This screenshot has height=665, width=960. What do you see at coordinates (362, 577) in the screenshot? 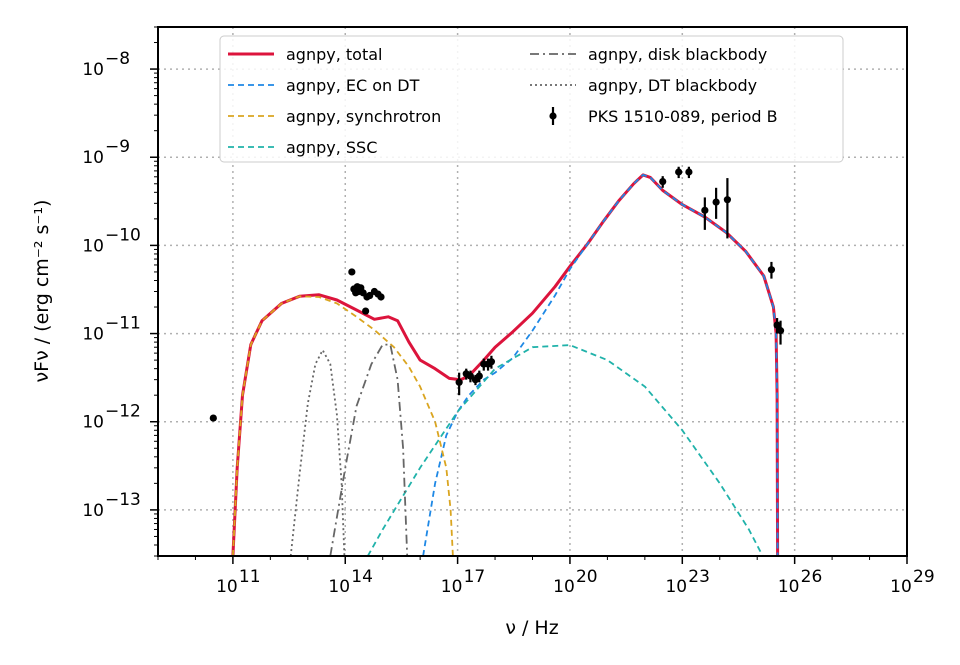
I see `x-tick-exponent: 14` at bounding box center [362, 577].